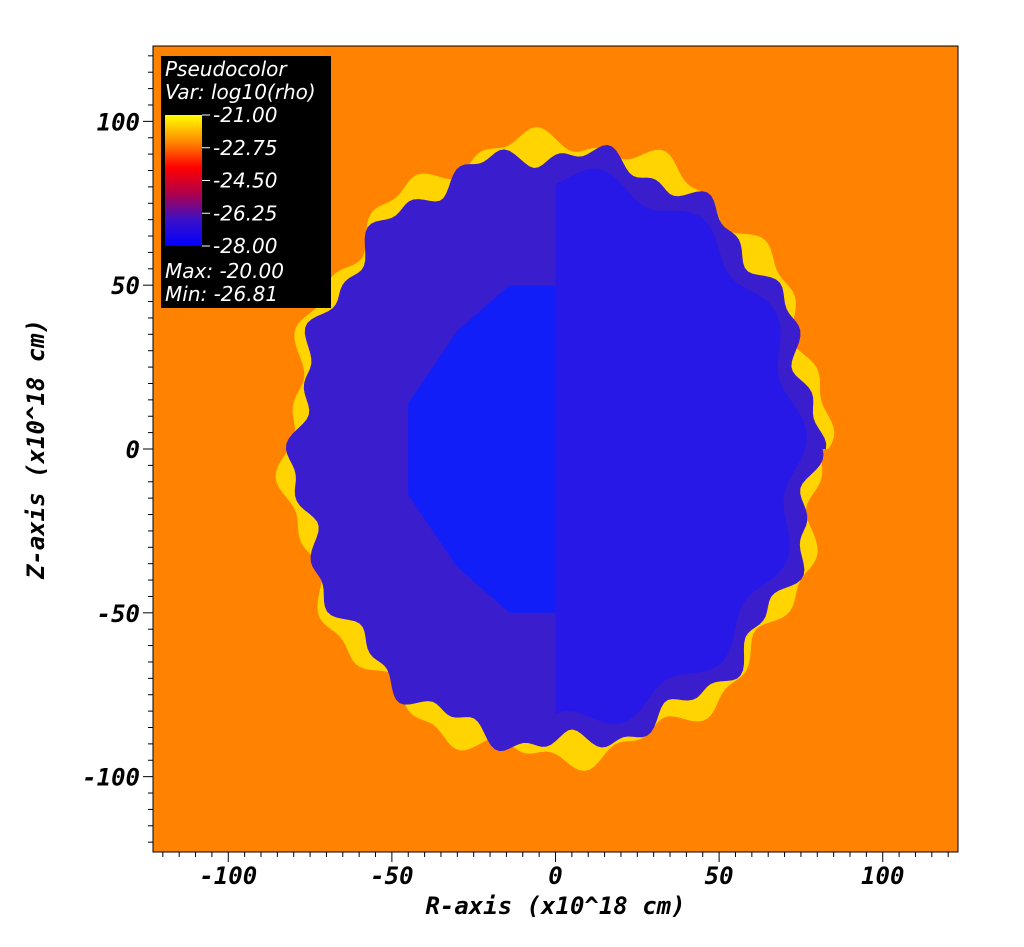 The image size is (1024, 947). What do you see at coordinates (228, 876) in the screenshot?
I see `x-tick-label: -100` at bounding box center [228, 876].